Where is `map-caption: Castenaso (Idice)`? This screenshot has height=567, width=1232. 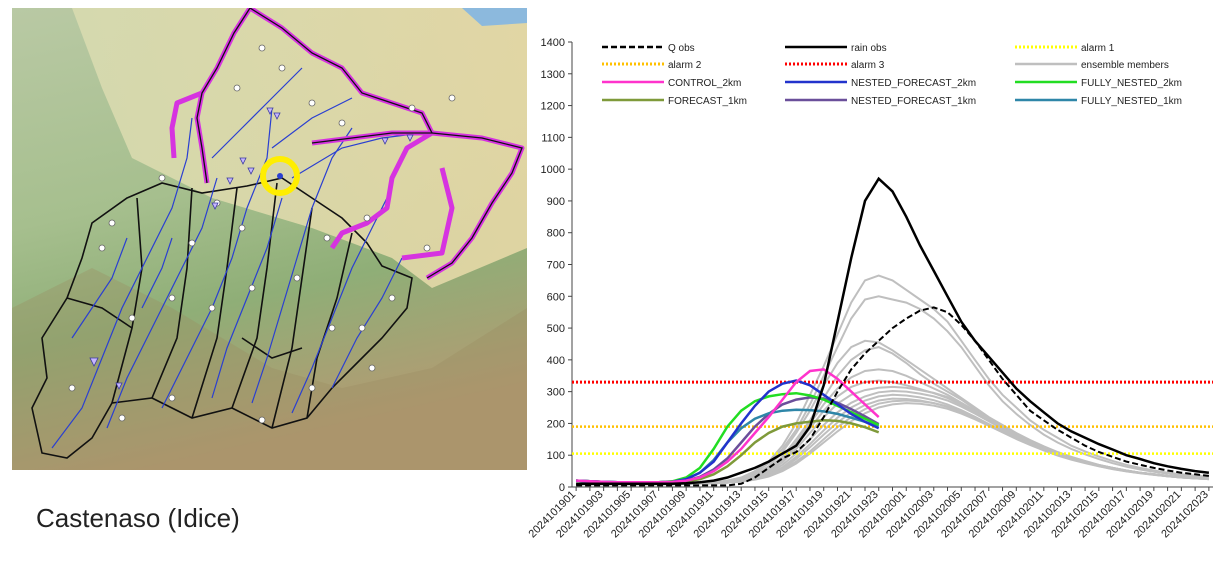 map-caption: Castenaso (Idice) is located at coordinates (138, 518).